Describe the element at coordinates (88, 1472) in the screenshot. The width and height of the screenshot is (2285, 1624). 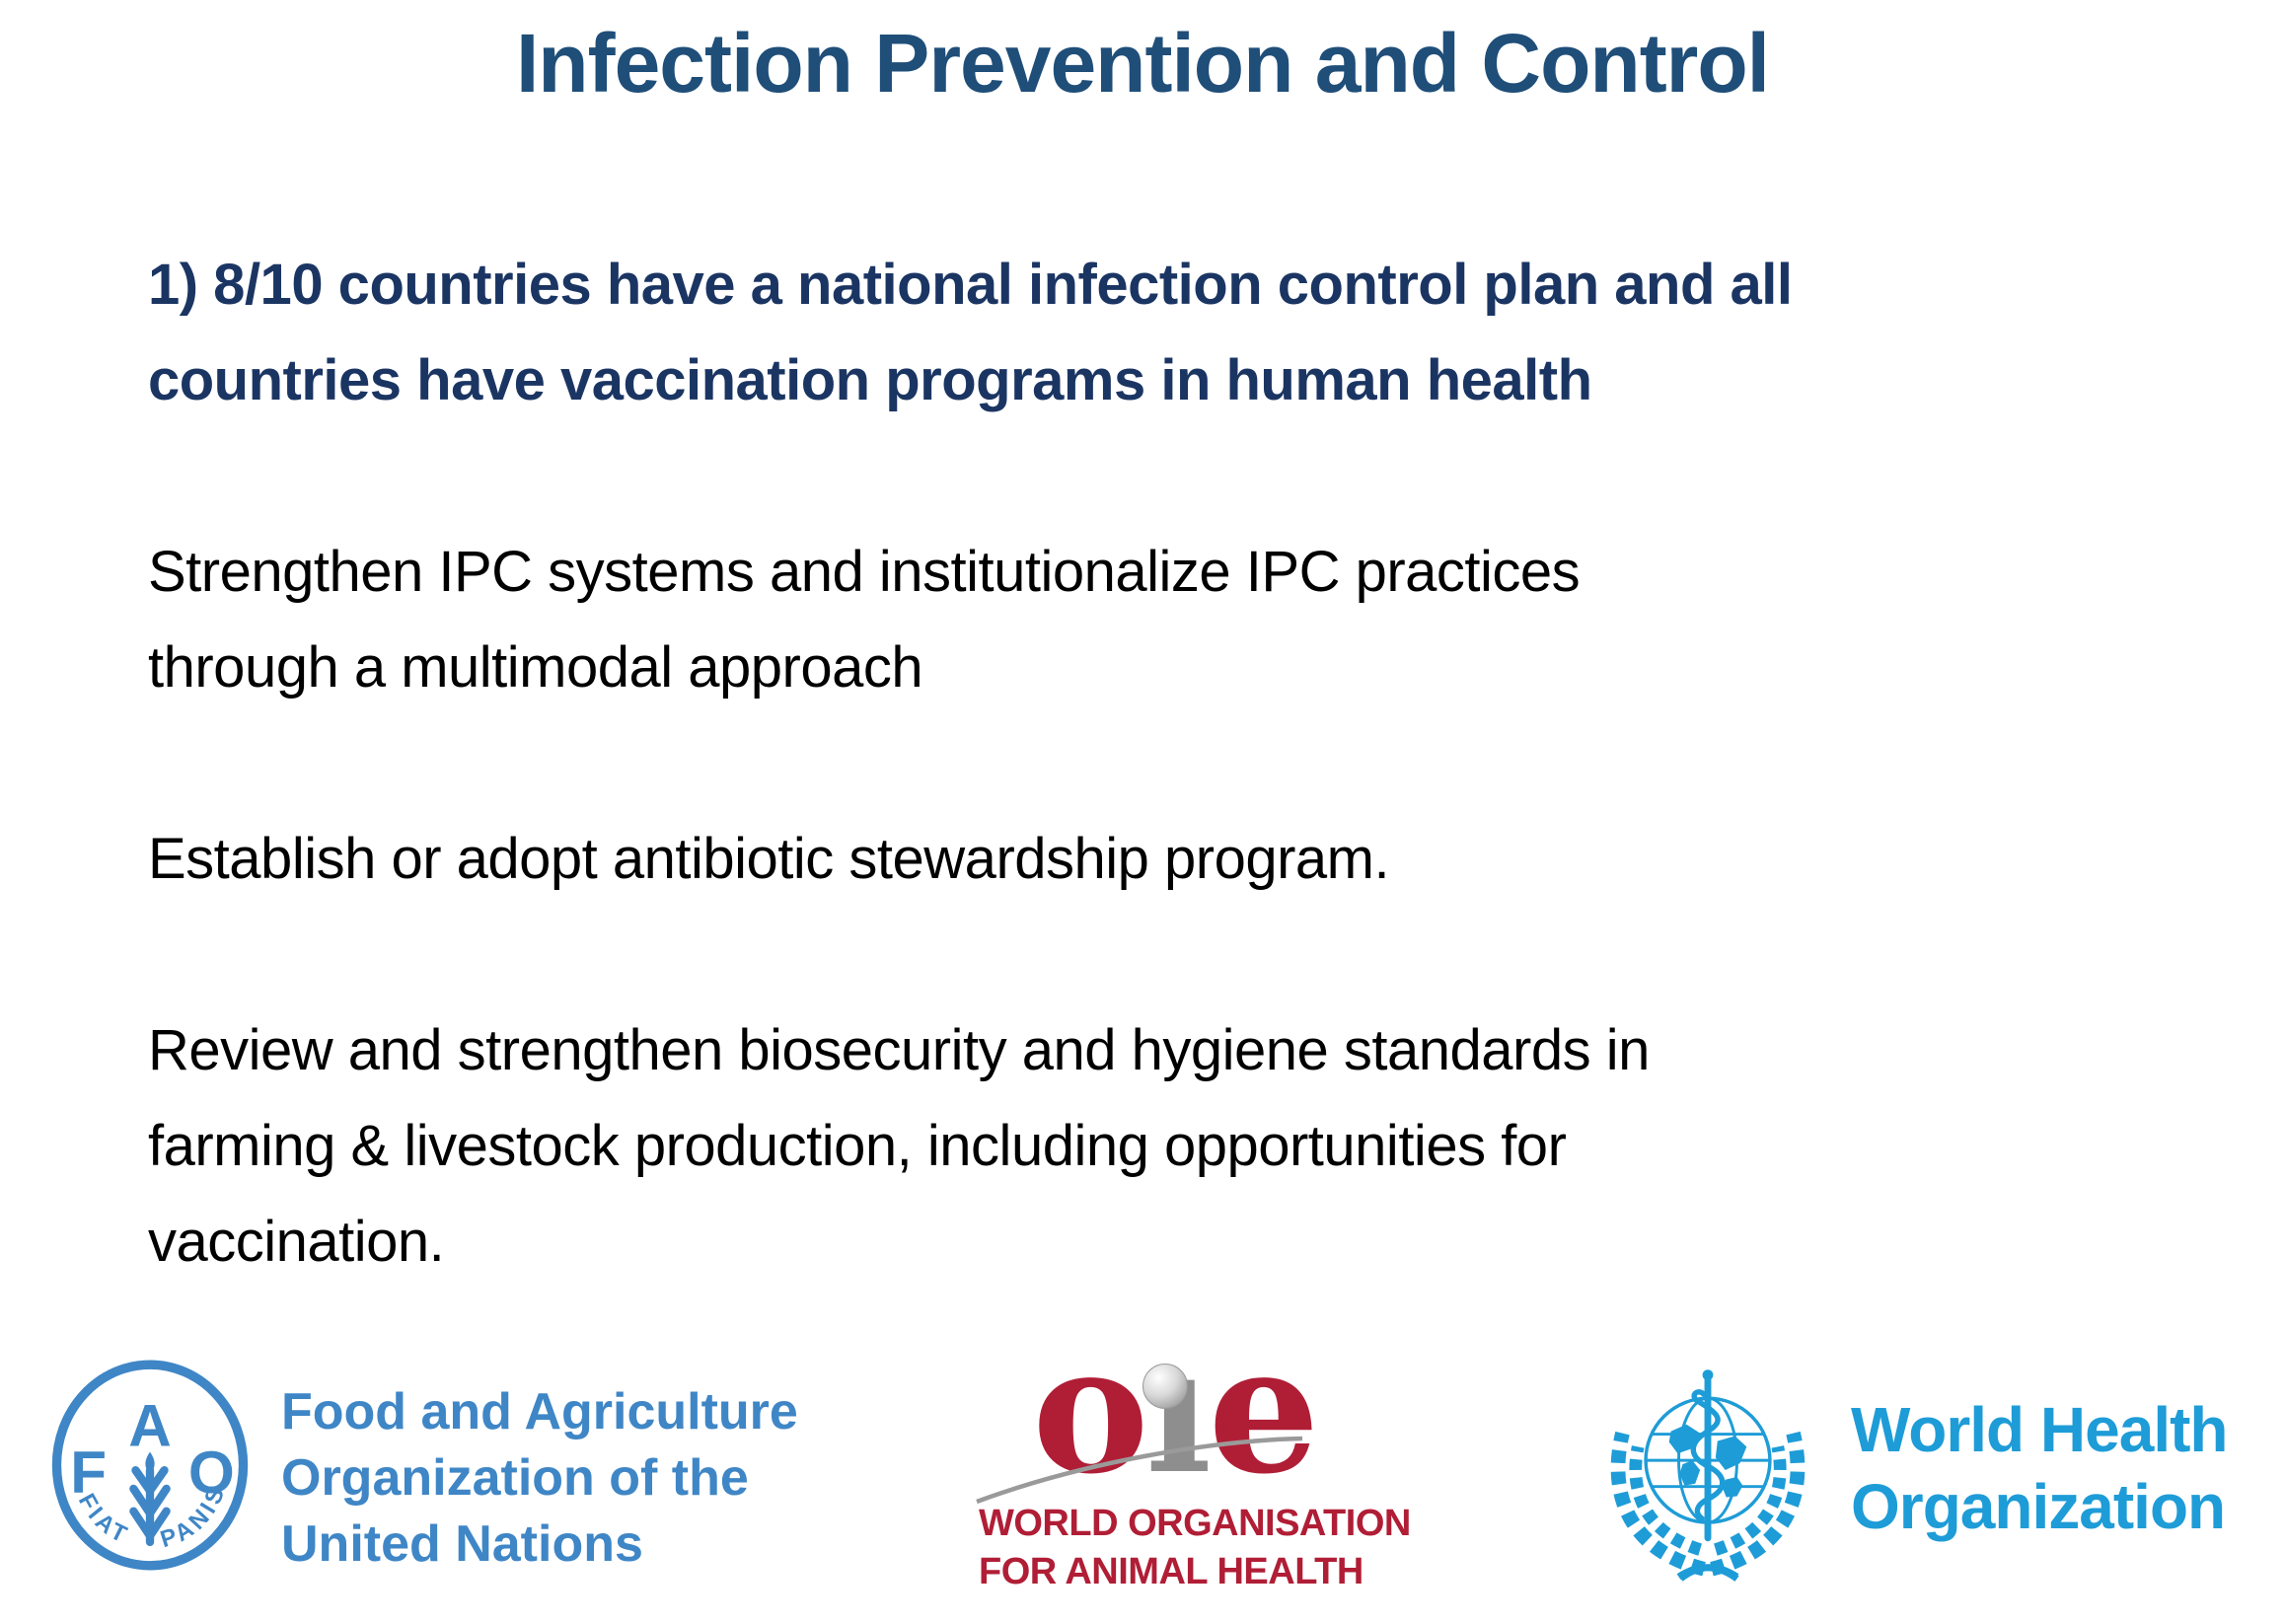
I see `fao-letter-f: F` at that location.